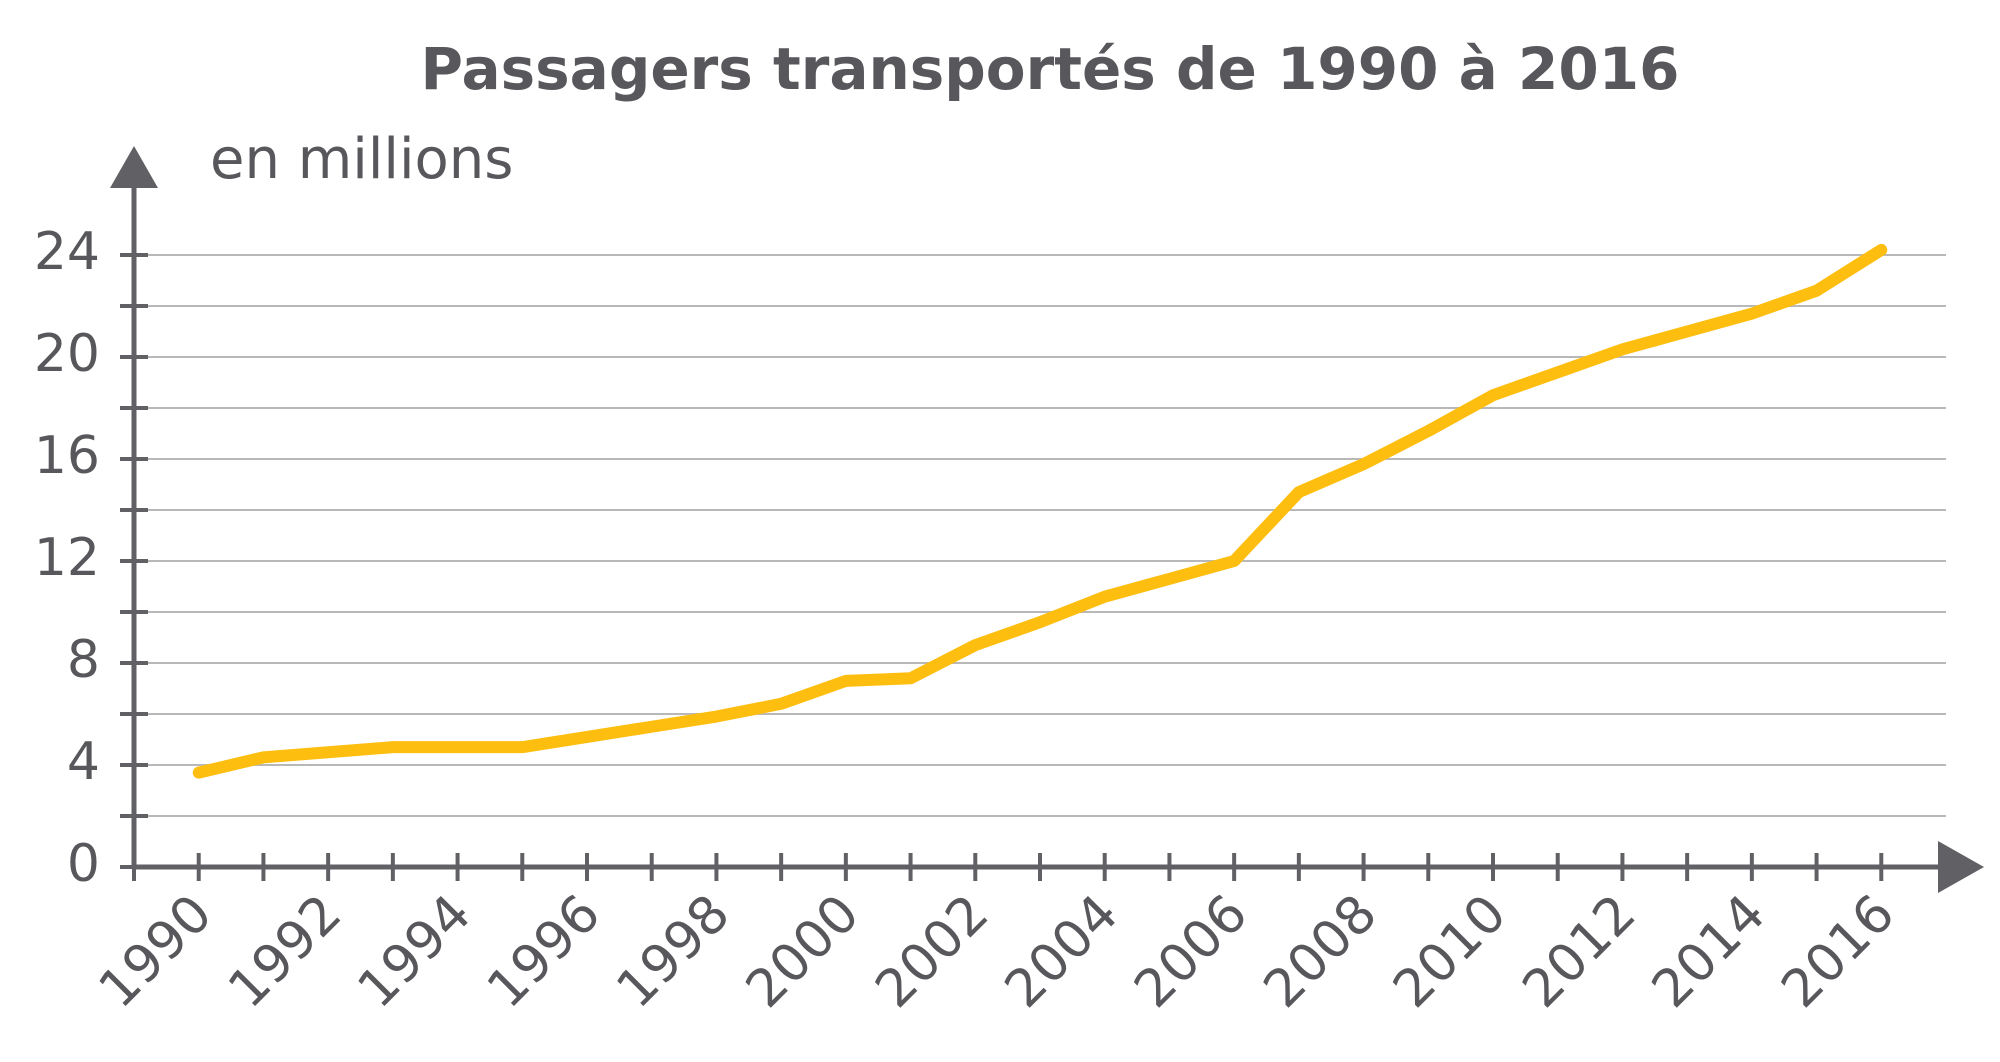 Image resolution: width=2000 pixels, height=1062 pixels. What do you see at coordinates (1321, 952) in the screenshot?
I see `x-tick-label: 2008` at bounding box center [1321, 952].